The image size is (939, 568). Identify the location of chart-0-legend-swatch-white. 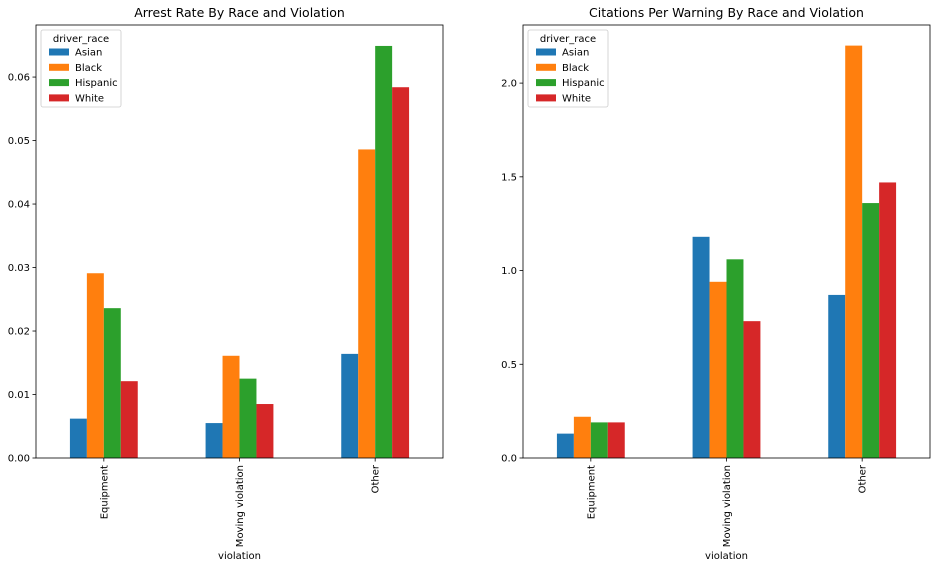
(59, 98).